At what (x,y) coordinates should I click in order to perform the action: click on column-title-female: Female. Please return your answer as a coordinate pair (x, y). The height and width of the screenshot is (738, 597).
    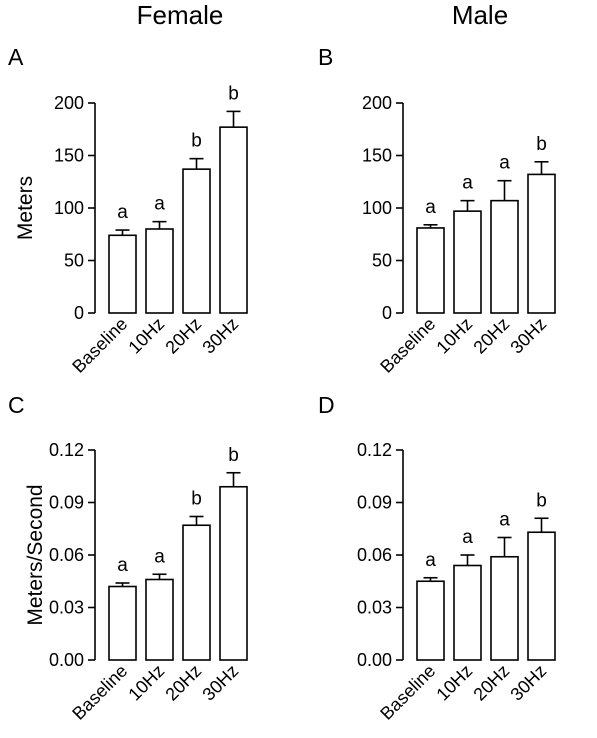
    Looking at the image, I should click on (180, 15).